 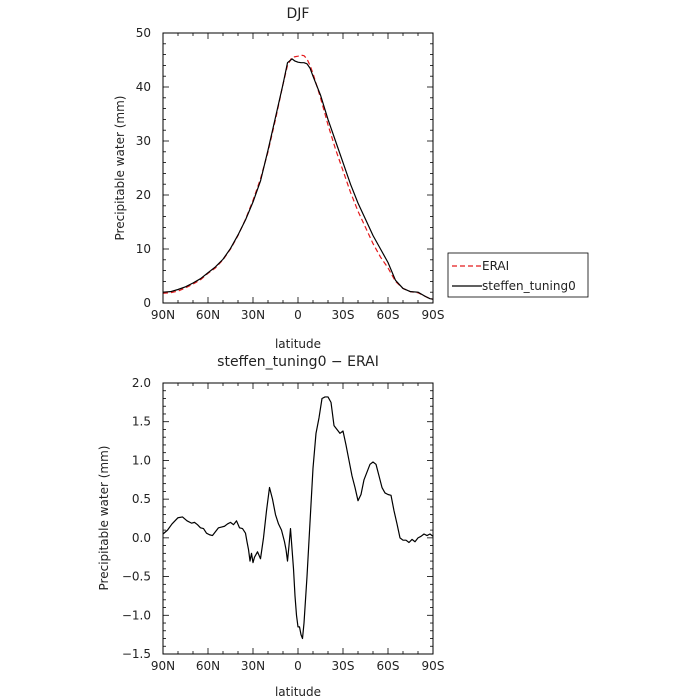 I want to click on y-tick-label: 0, so click(x=147, y=303).